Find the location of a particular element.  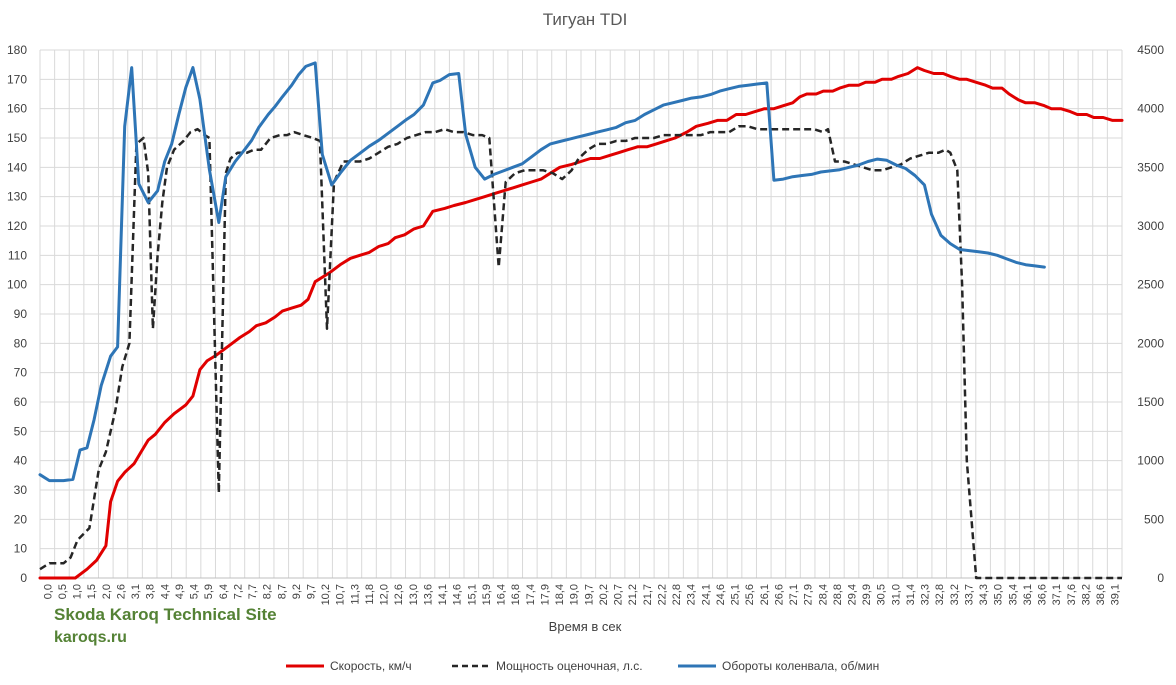

x-tick-label: 16,4 is located at coordinates (502, 594).